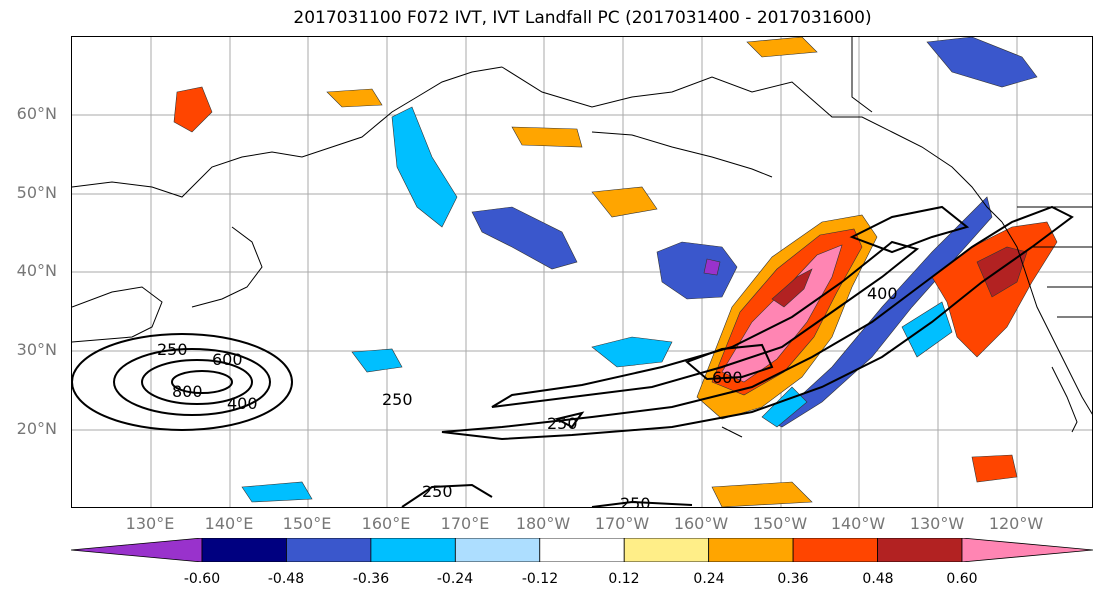  I want to click on aleutians, so click(682, 154).